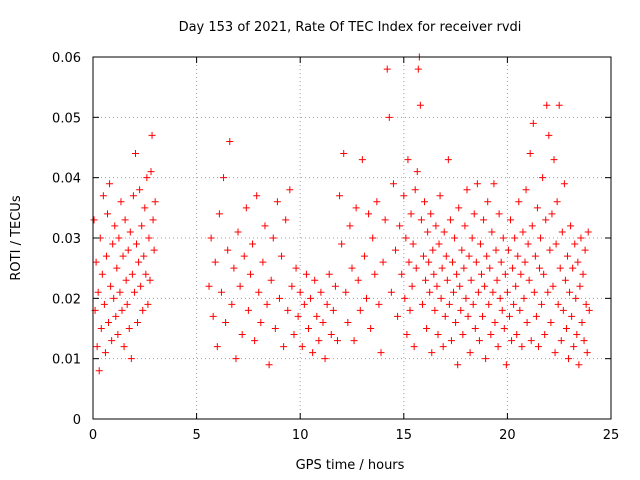 The width and height of the screenshot is (640, 480). What do you see at coordinates (611, 435) in the screenshot?
I see `x-tick-label: 25` at bounding box center [611, 435].